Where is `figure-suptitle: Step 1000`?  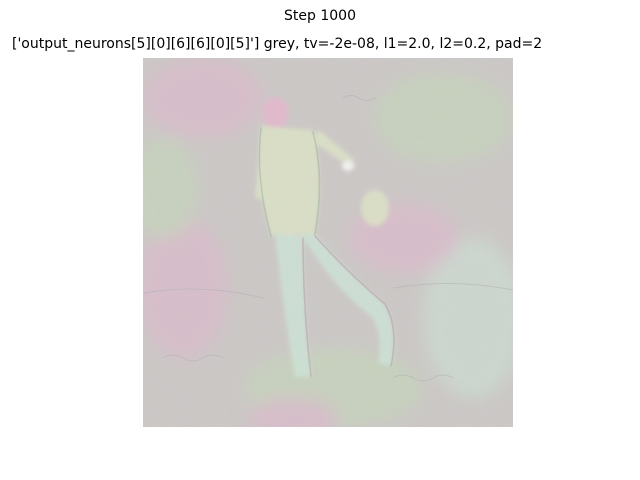 figure-suptitle: Step 1000 is located at coordinates (320, 16).